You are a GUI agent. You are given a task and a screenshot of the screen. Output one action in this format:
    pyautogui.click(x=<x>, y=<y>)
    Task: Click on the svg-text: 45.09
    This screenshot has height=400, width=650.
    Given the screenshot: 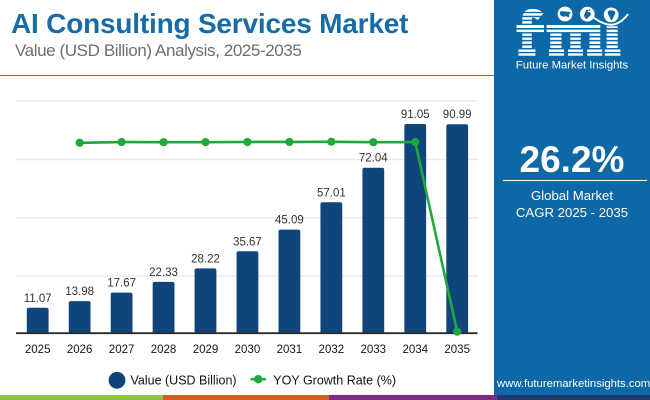 What is the action you would take?
    pyautogui.click(x=289, y=221)
    